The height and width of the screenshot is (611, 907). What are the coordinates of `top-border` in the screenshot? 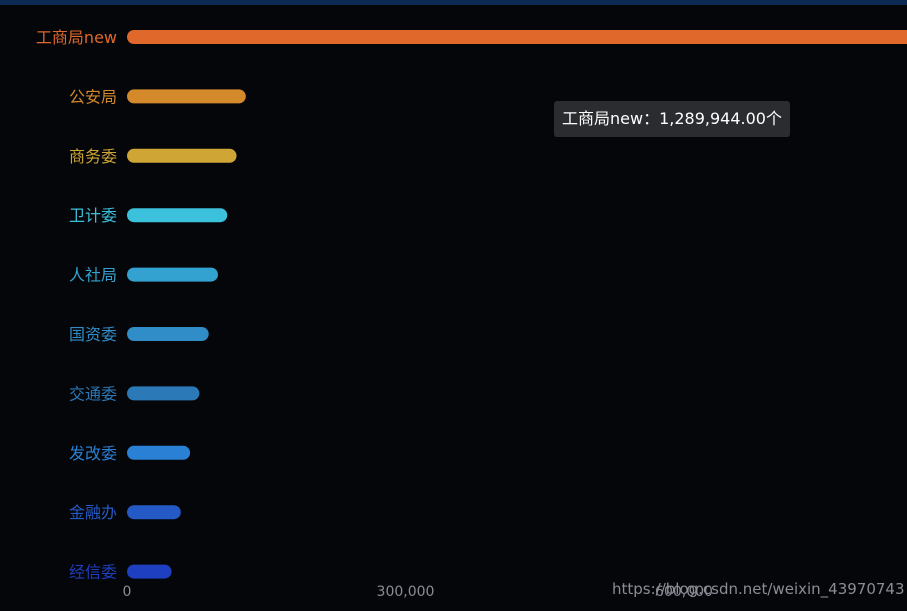 It's located at (453, 2).